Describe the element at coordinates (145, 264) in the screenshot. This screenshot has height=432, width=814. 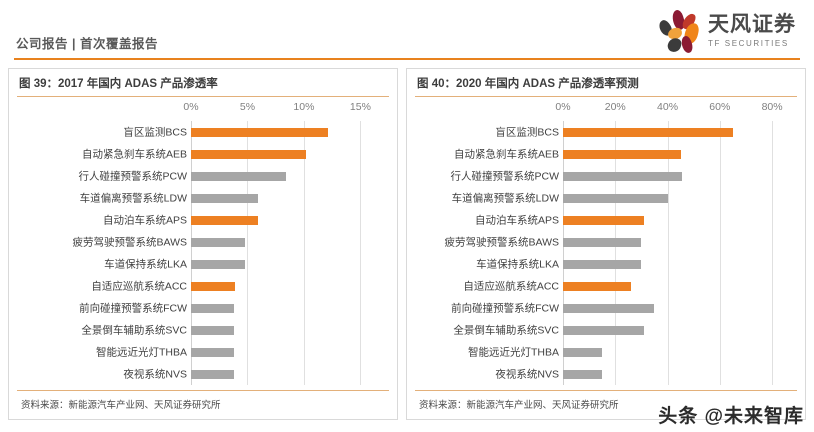
I see `category-label: 车道保持系统LKA` at that location.